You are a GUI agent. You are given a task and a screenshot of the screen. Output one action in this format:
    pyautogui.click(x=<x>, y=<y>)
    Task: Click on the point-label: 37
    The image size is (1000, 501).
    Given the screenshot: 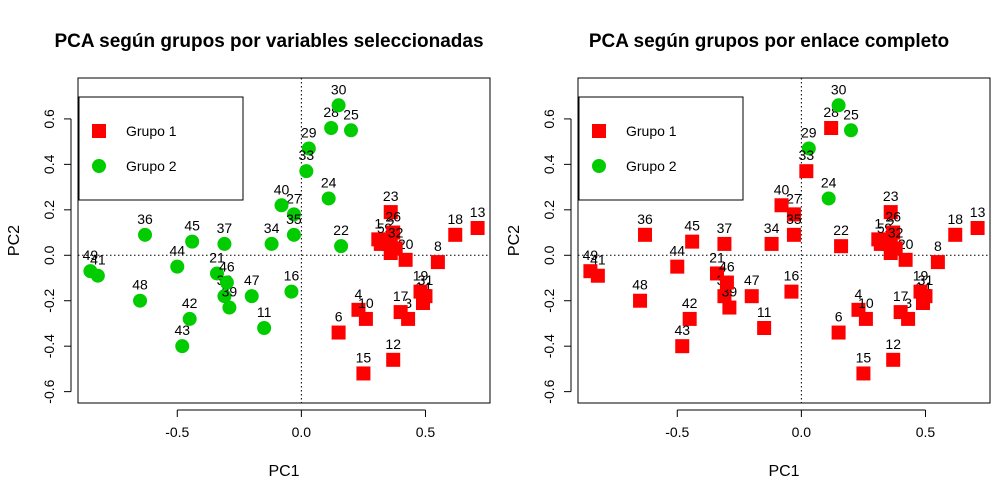 What is the action you would take?
    pyautogui.click(x=725, y=228)
    